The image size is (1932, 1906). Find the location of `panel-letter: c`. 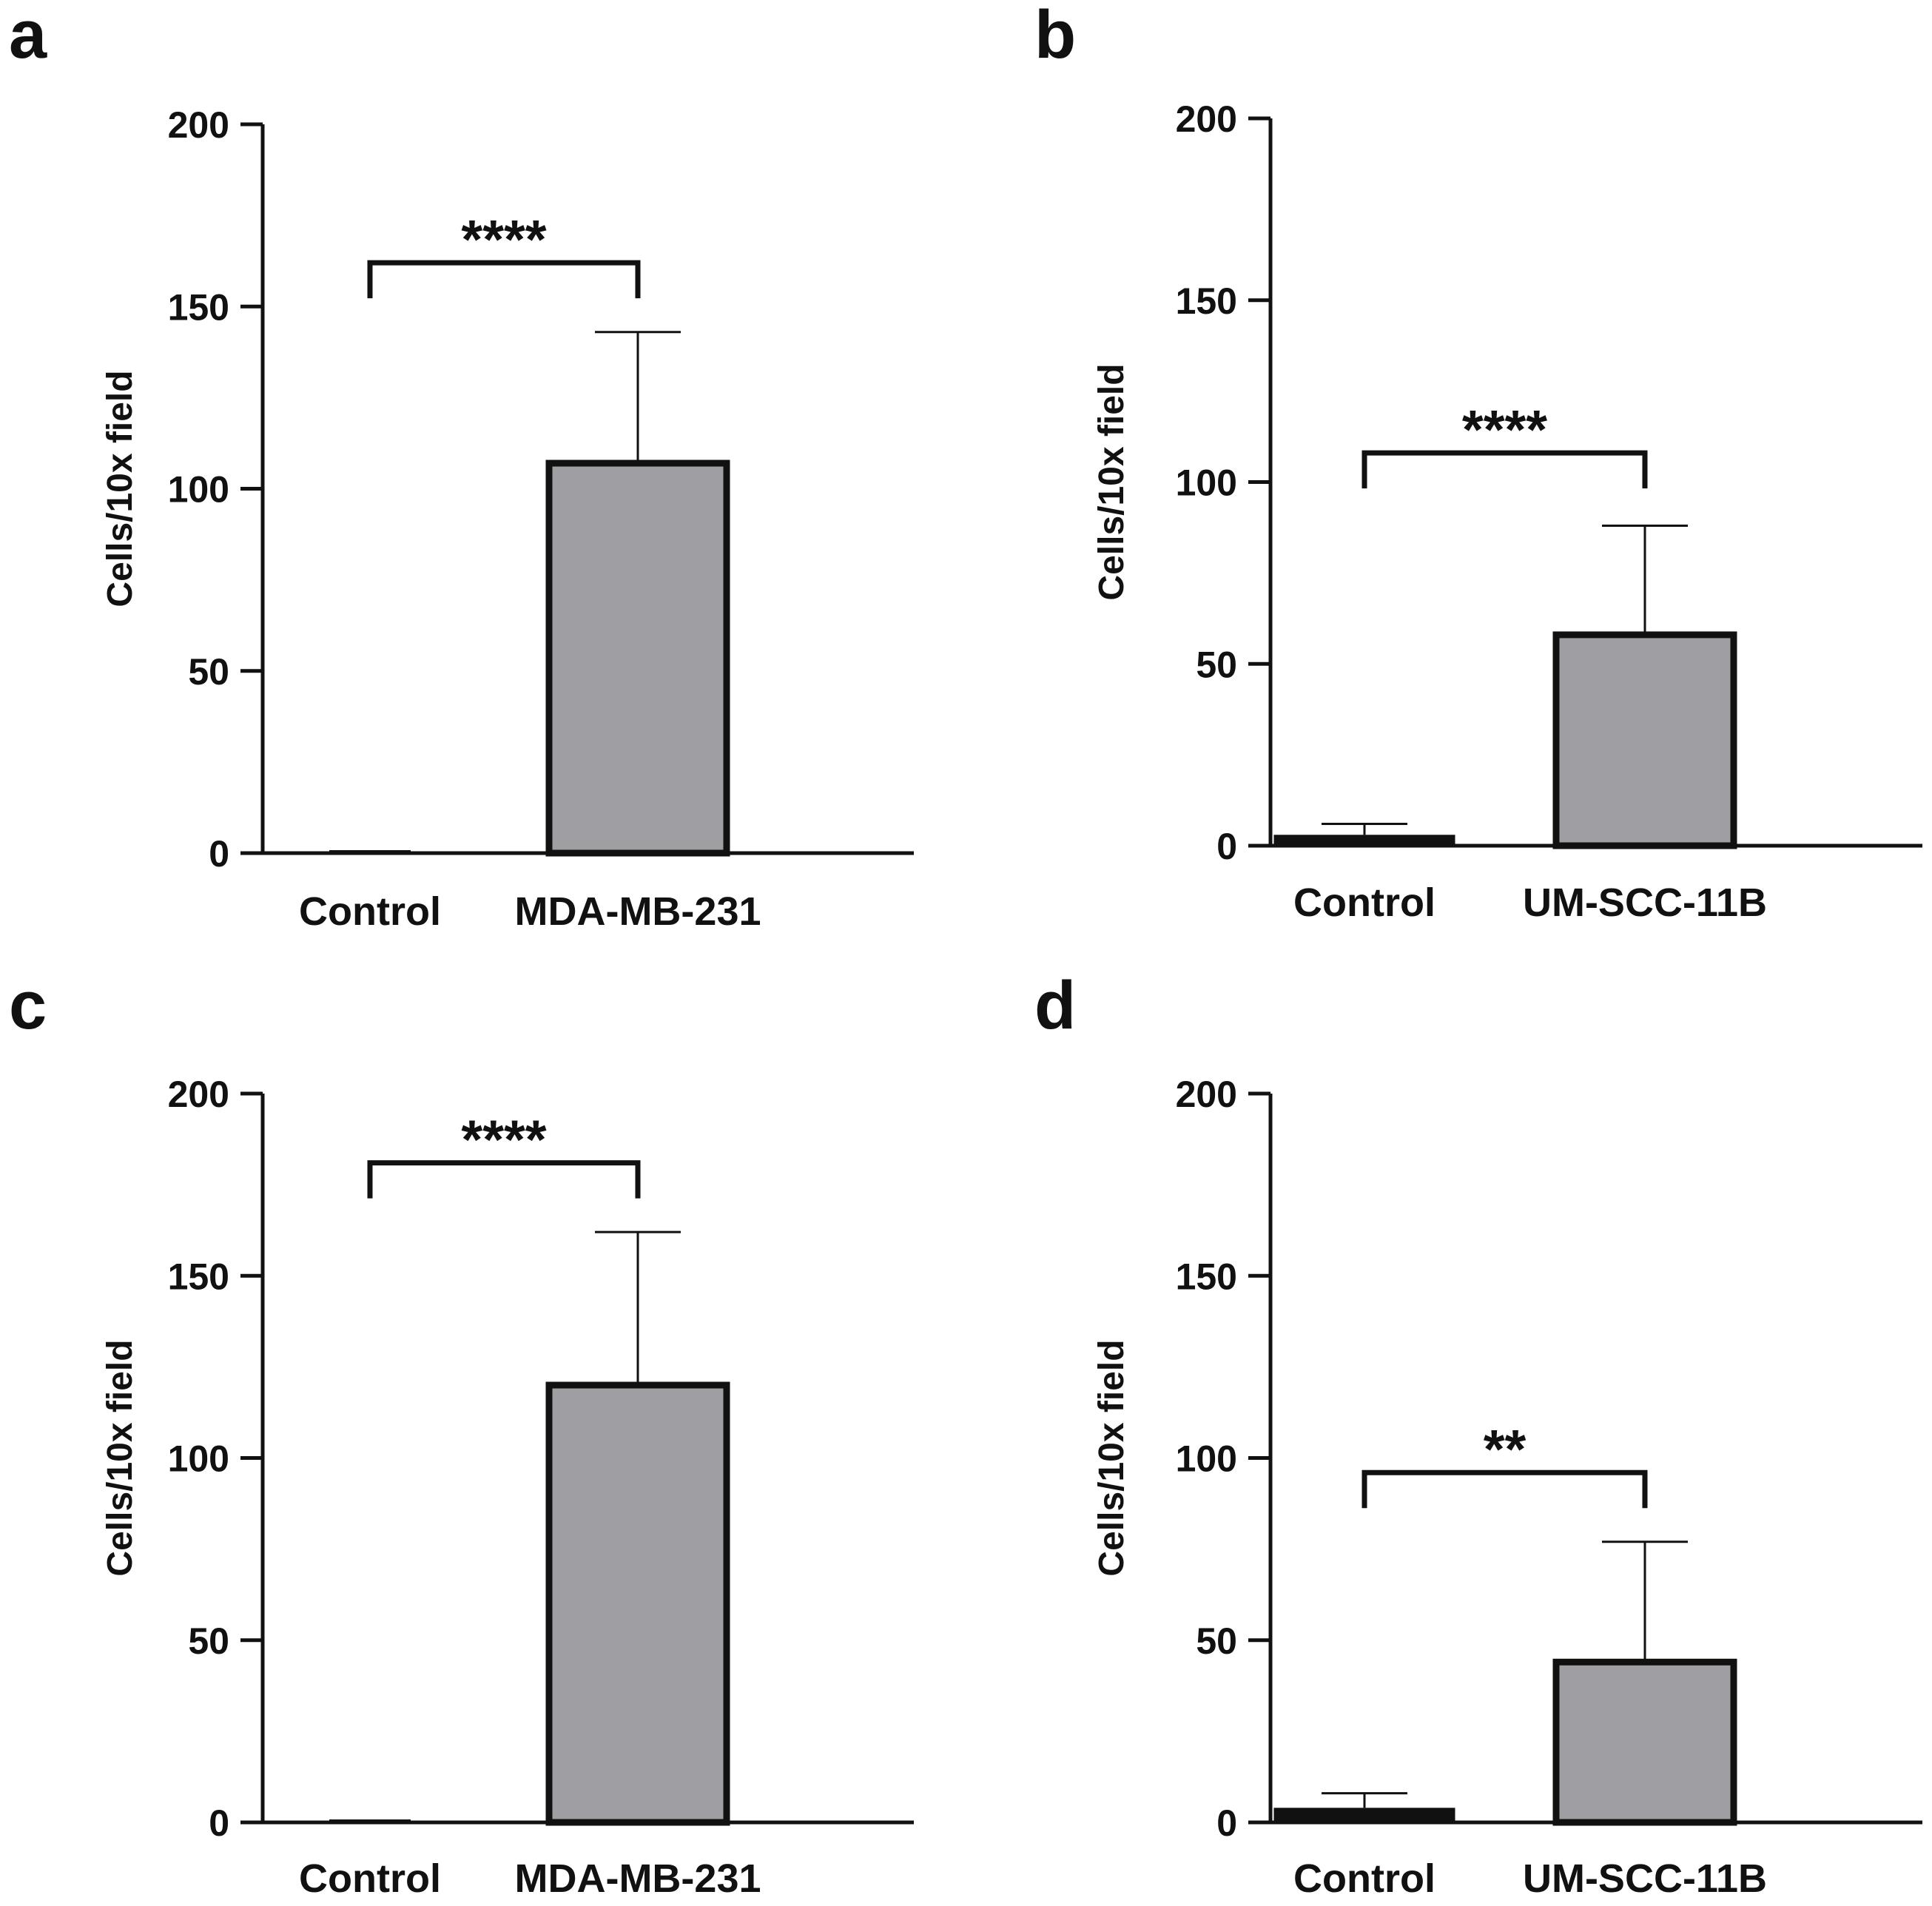

panel-letter: c is located at coordinates (28, 1006).